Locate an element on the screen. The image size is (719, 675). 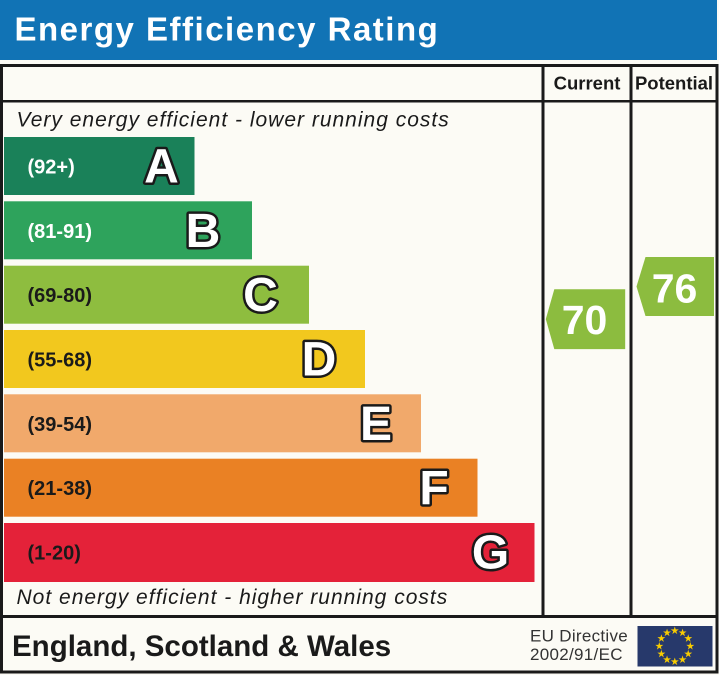
svg-text: (55-68) is located at coordinates (60, 361).